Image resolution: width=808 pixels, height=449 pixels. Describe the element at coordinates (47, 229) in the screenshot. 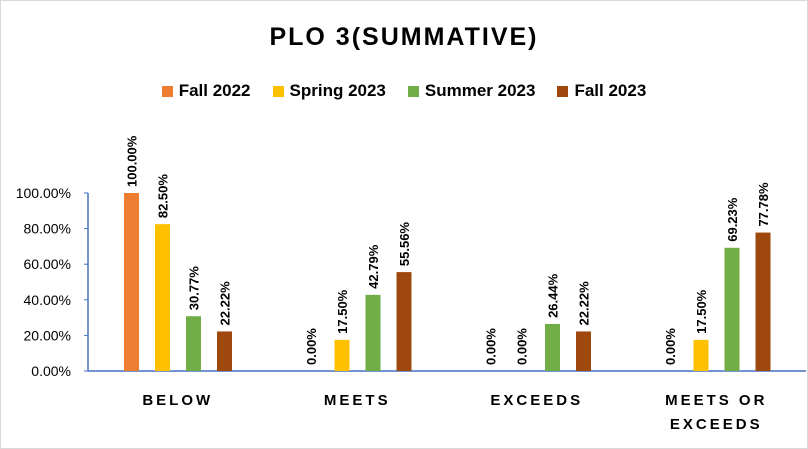

I see `y-tick-label: 80.00%` at that location.